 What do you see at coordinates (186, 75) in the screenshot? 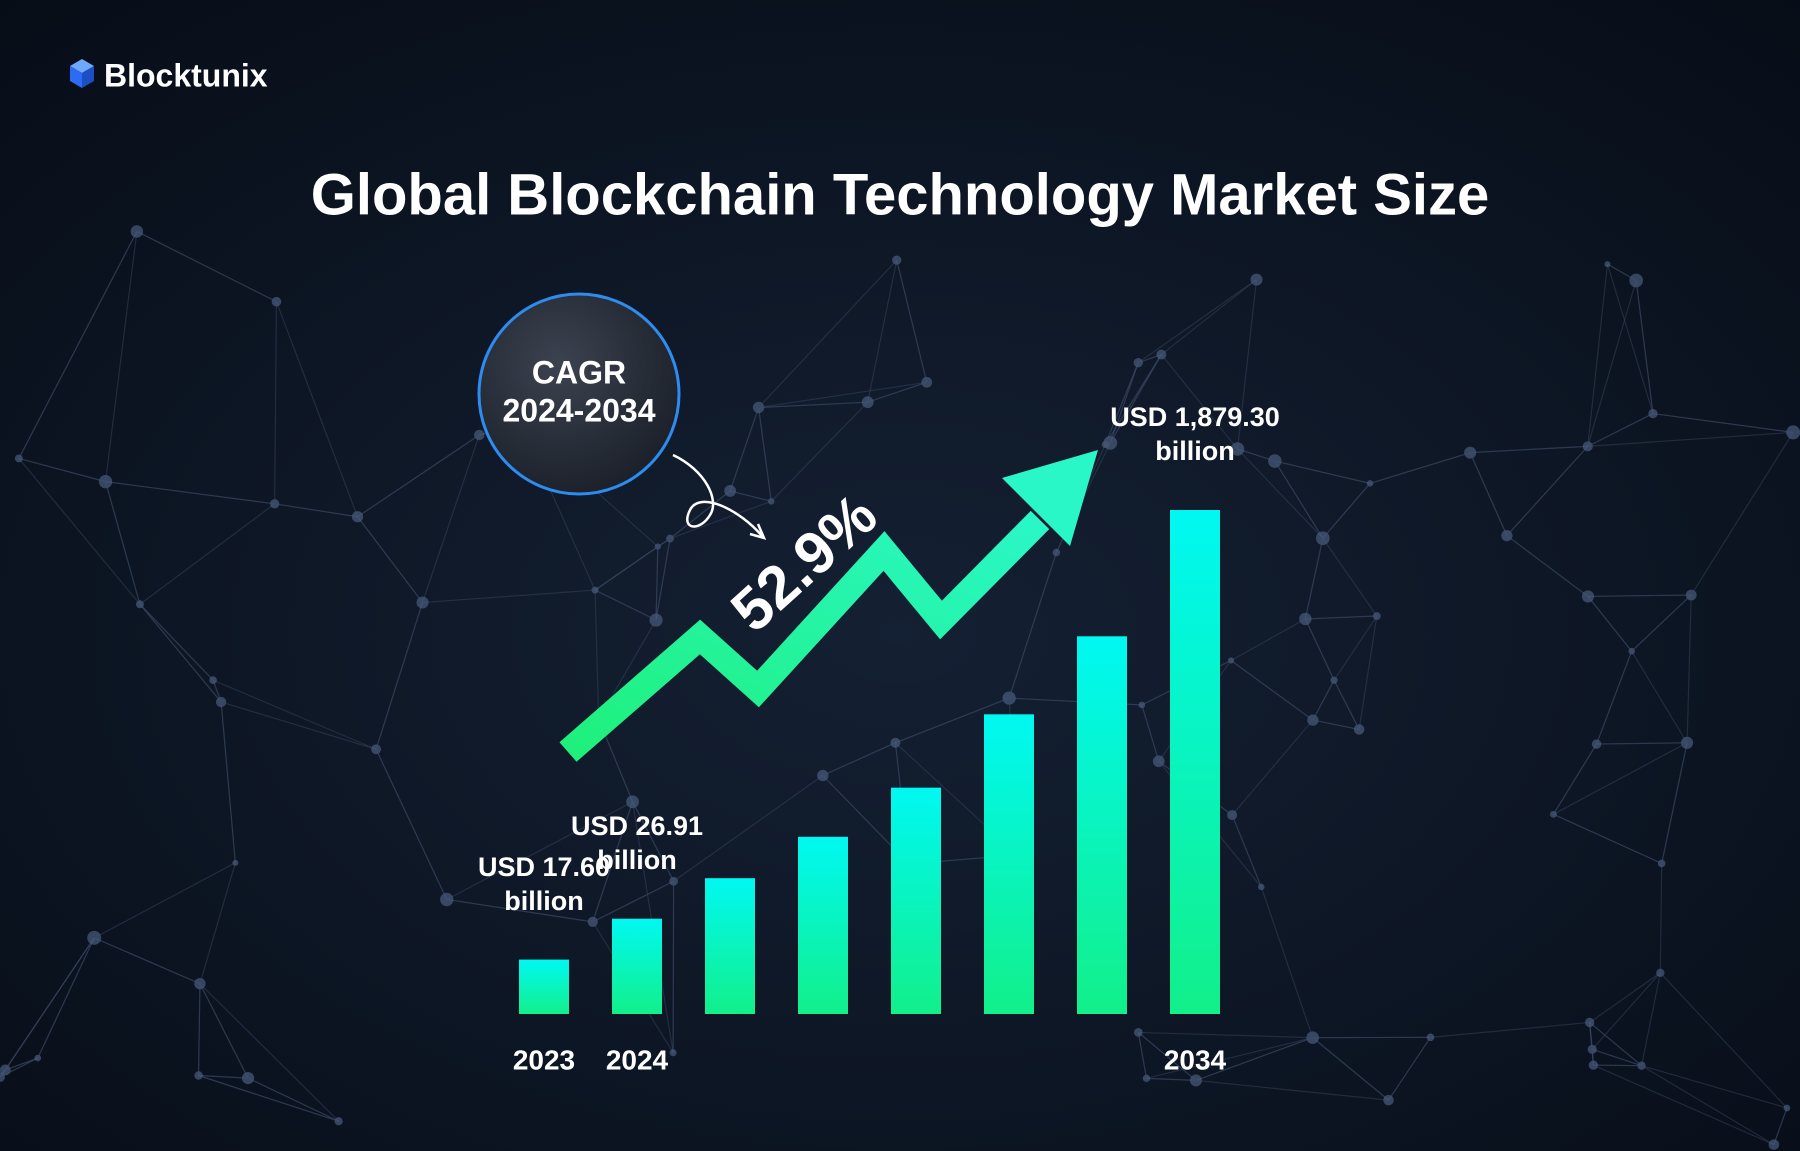
I see `brand: Blocktunix` at bounding box center [186, 75].